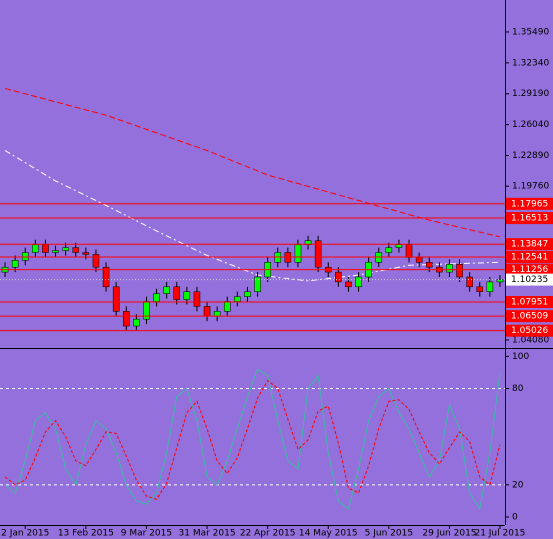 The image size is (553, 539). Describe the element at coordinates (518, 485) in the screenshot. I see `y-tick-label: 20` at that location.